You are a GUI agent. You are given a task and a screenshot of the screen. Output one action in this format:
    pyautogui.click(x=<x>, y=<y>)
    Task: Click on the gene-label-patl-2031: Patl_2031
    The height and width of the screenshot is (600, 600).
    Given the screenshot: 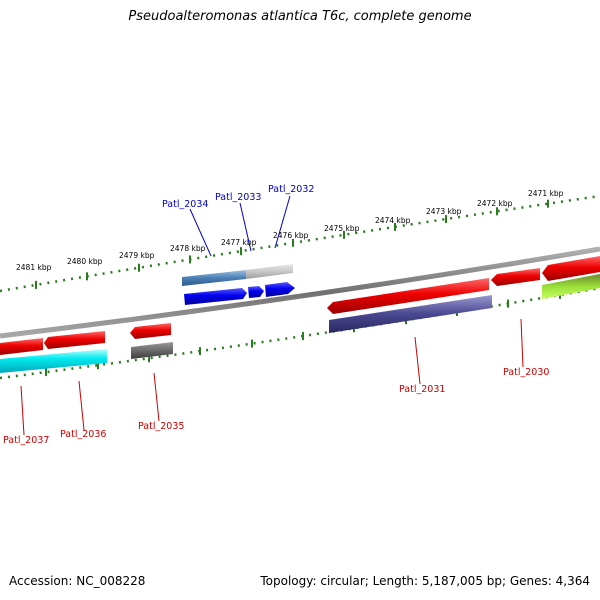 What is the action you would take?
    pyautogui.click(x=422, y=389)
    